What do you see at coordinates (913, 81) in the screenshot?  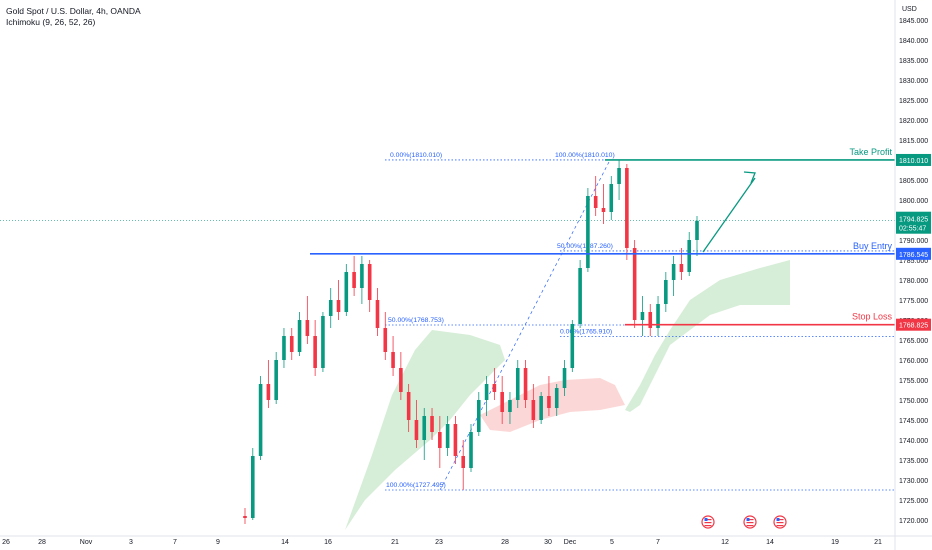 I see `y-tick-label: 1830.000` at bounding box center [913, 81].